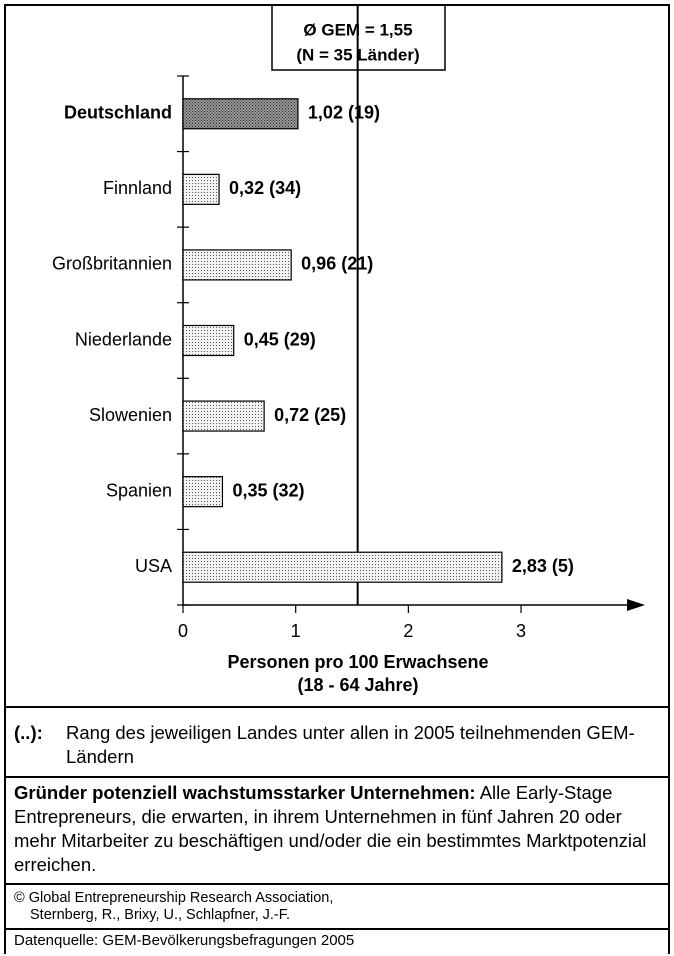  Describe the element at coordinates (408, 631) in the screenshot. I see `x-tick-label: 2` at that location.